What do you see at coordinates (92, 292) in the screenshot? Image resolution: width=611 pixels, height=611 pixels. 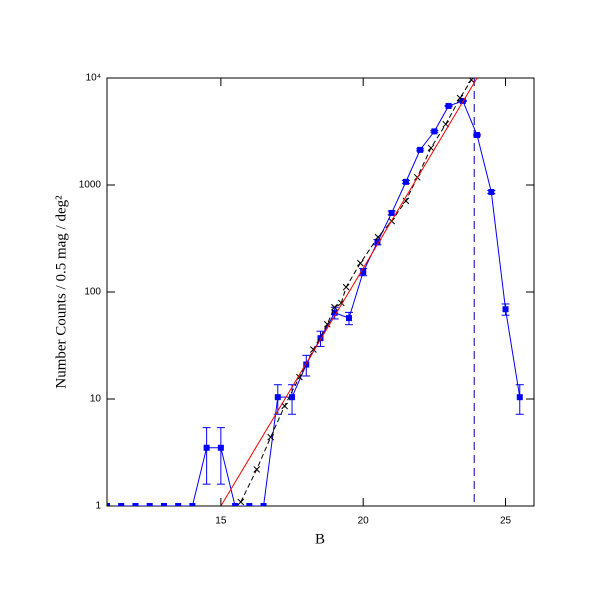 I see `y-tick-label: 100` at bounding box center [92, 292].